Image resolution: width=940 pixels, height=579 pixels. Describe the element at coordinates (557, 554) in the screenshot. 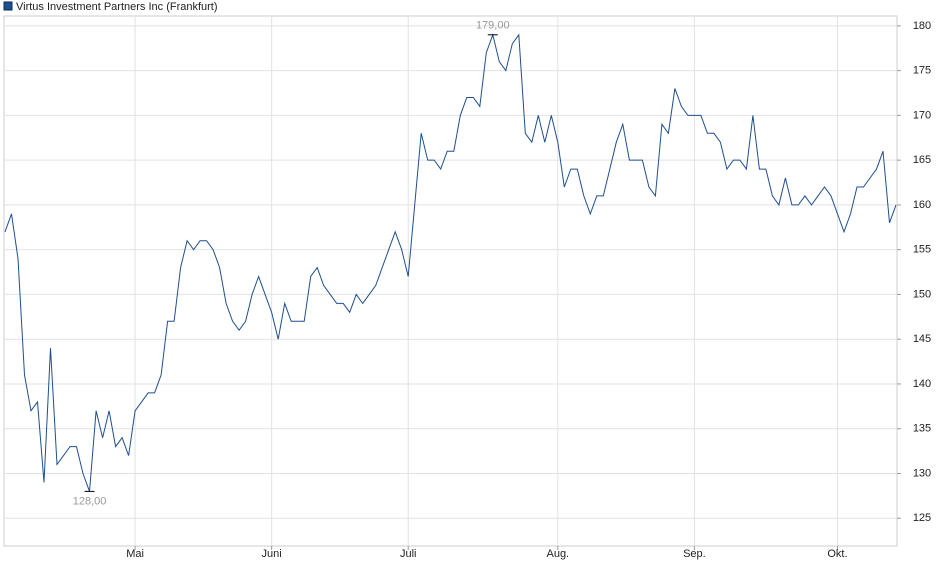

I see `x-tick-label: Aug.` at that location.